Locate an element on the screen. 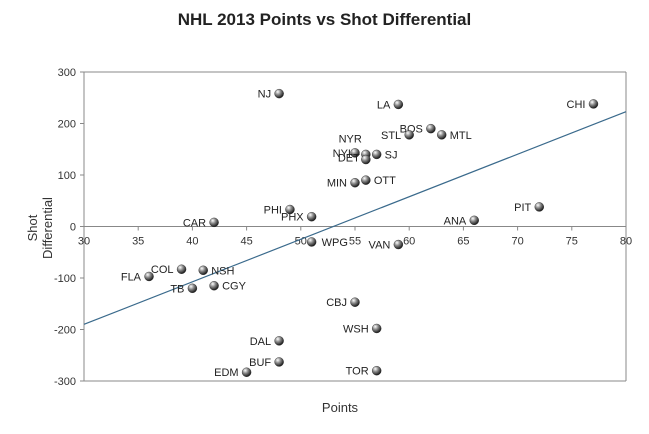 The width and height of the screenshot is (649, 434). point-label: DAL is located at coordinates (260, 342).